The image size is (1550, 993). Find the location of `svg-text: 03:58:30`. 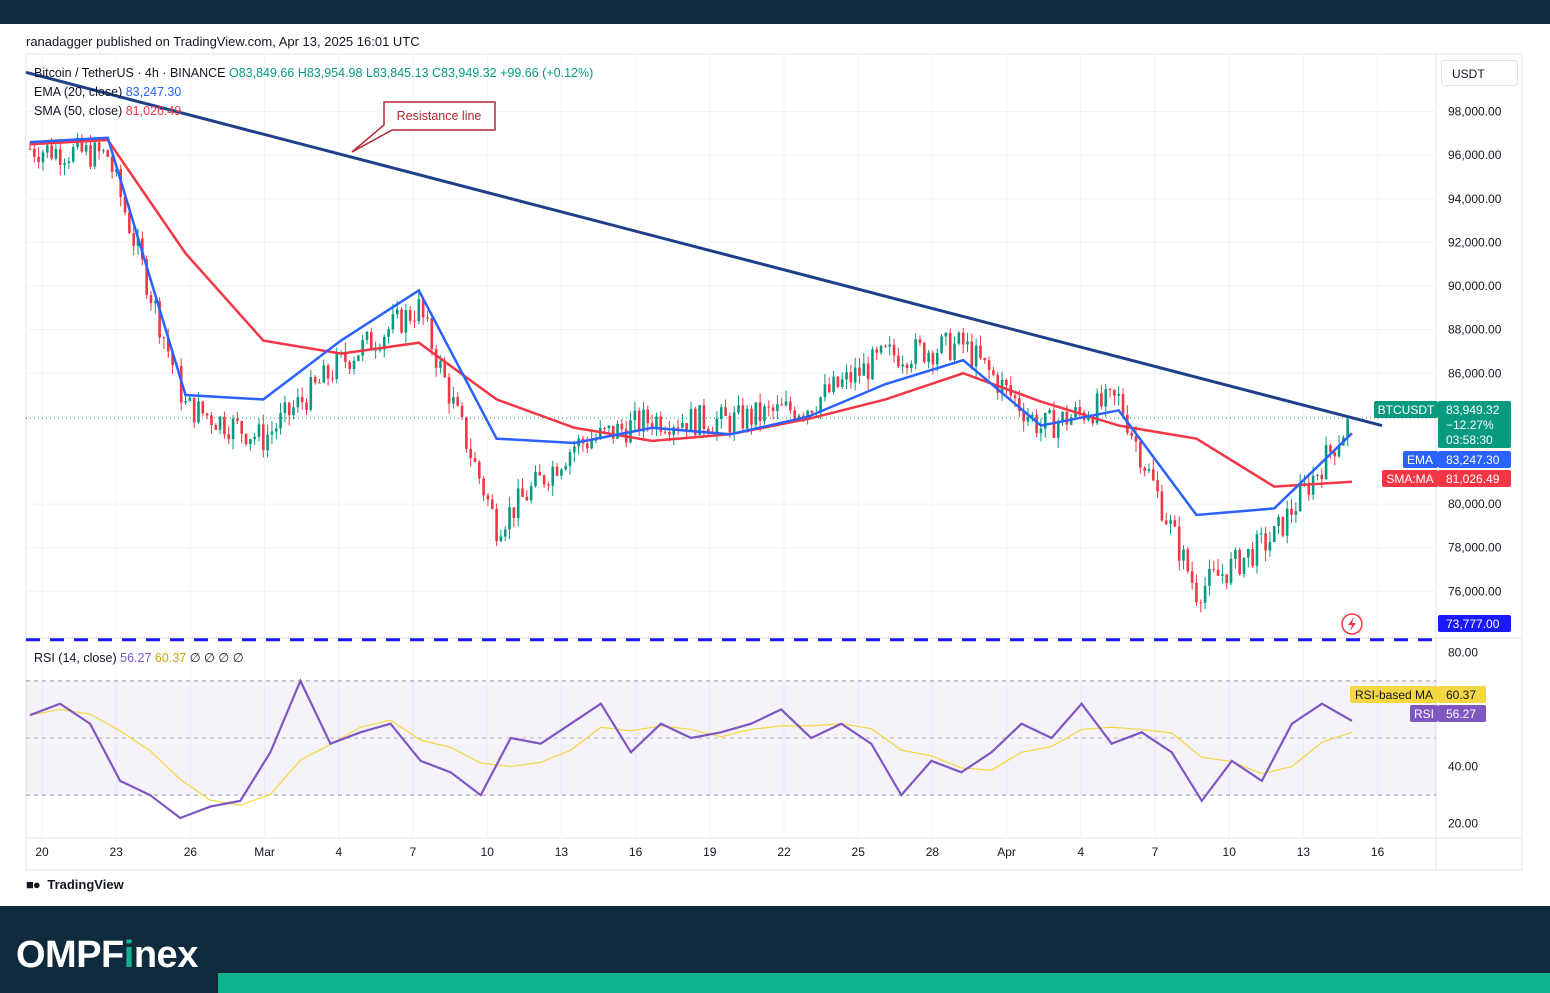

svg-text: 03:58:30 is located at coordinates (1469, 440).